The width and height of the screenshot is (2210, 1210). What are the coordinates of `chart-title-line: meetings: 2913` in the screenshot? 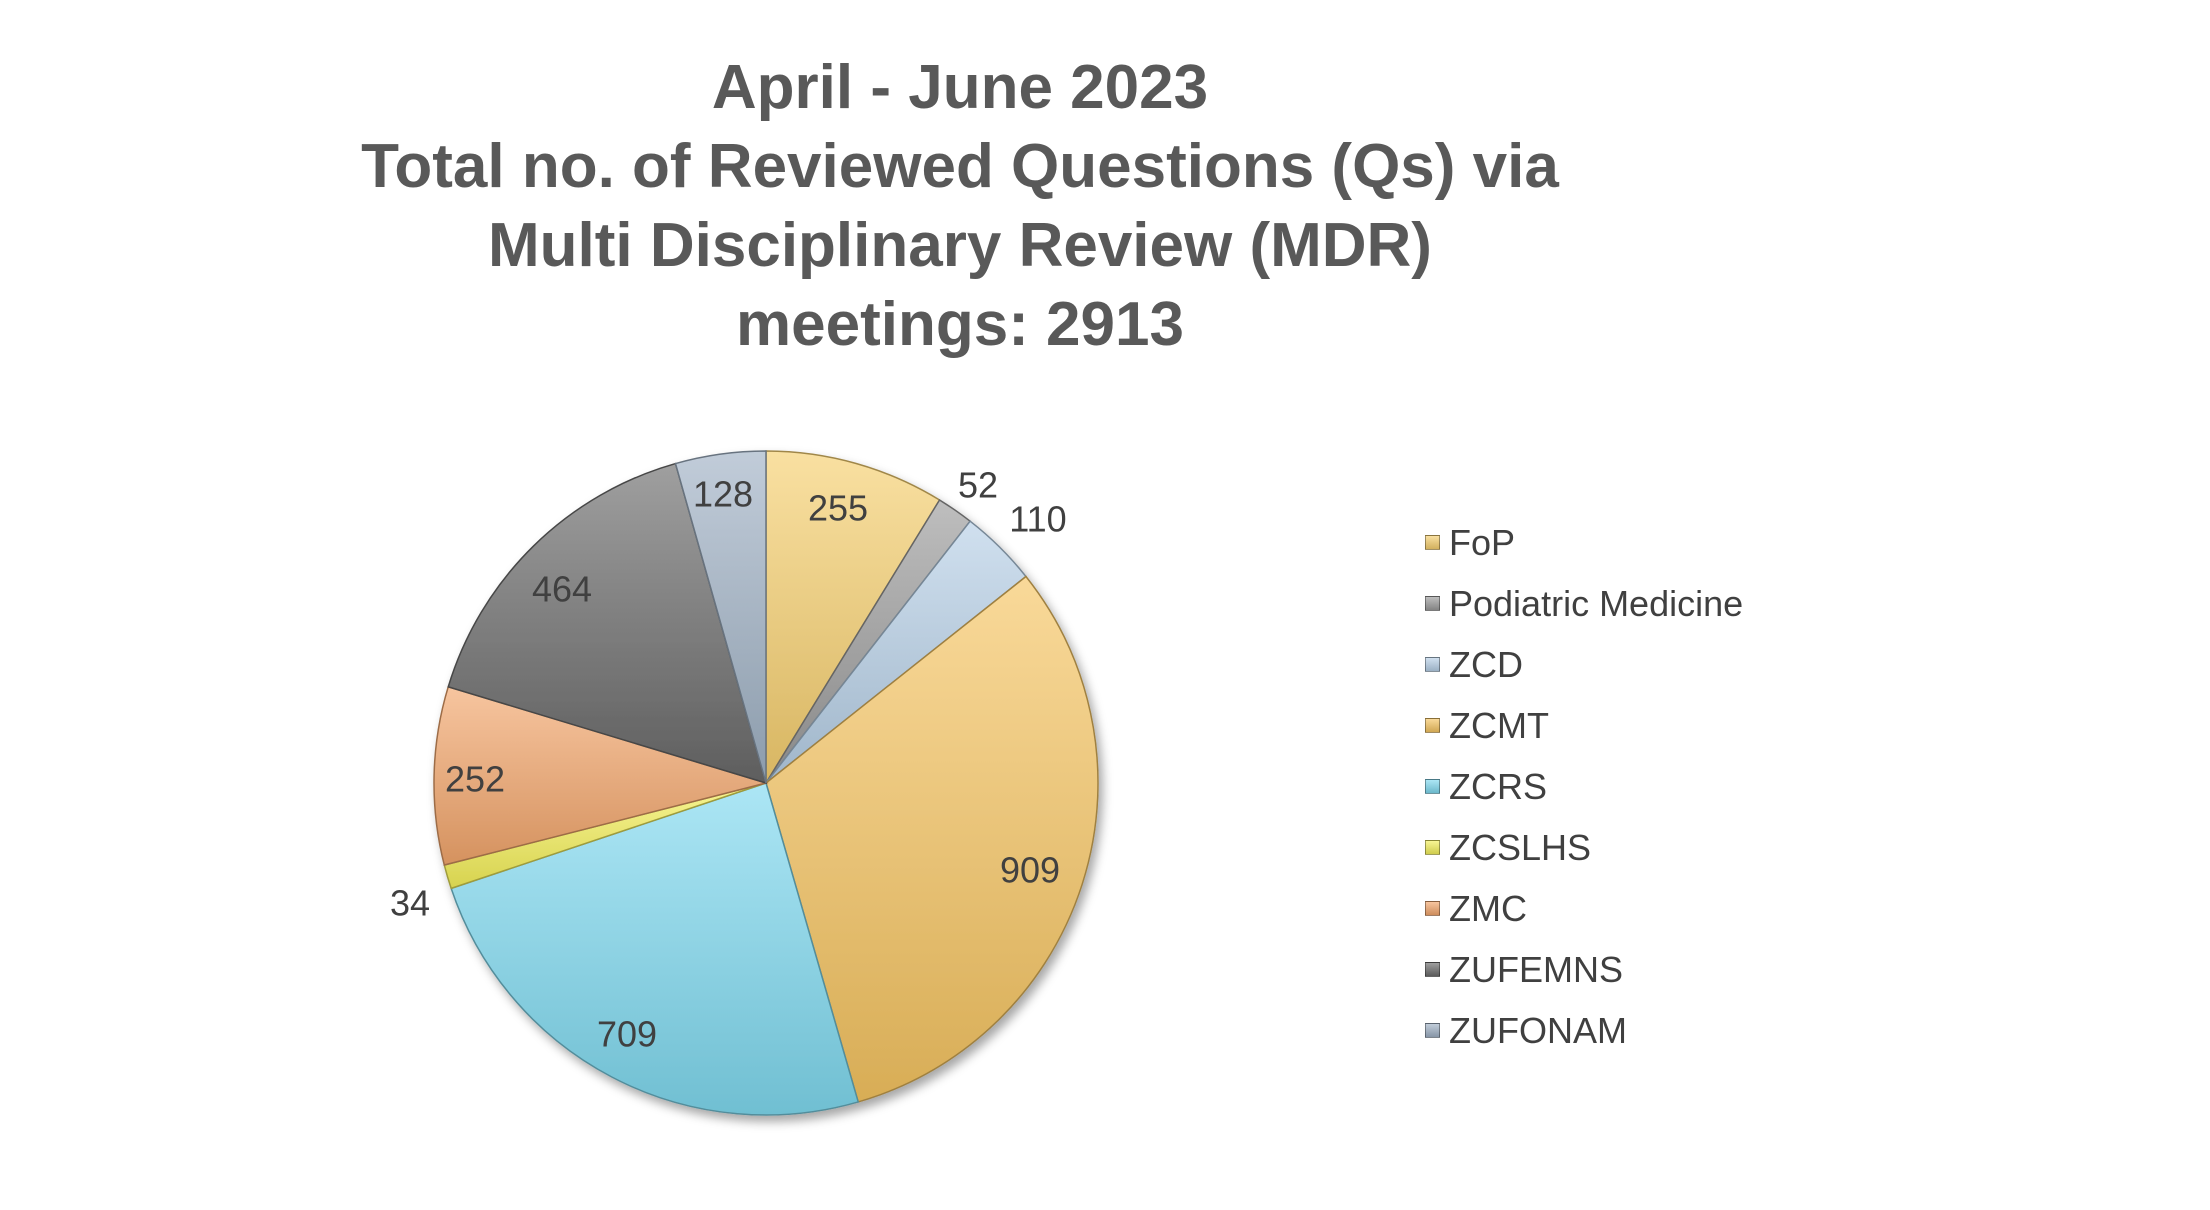 It's located at (960, 324).